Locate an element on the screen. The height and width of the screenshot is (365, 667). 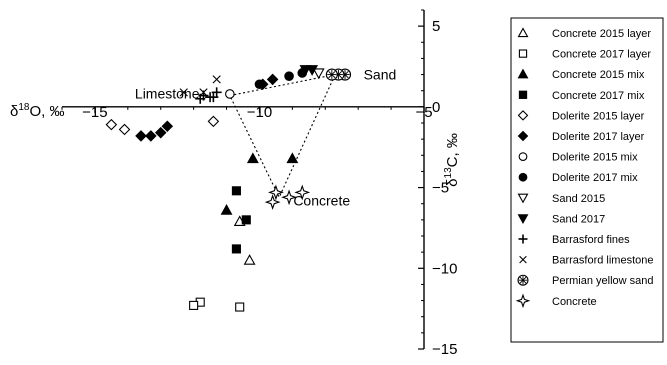
legend-label: Dolerite 2015 mix is located at coordinates (595, 158).